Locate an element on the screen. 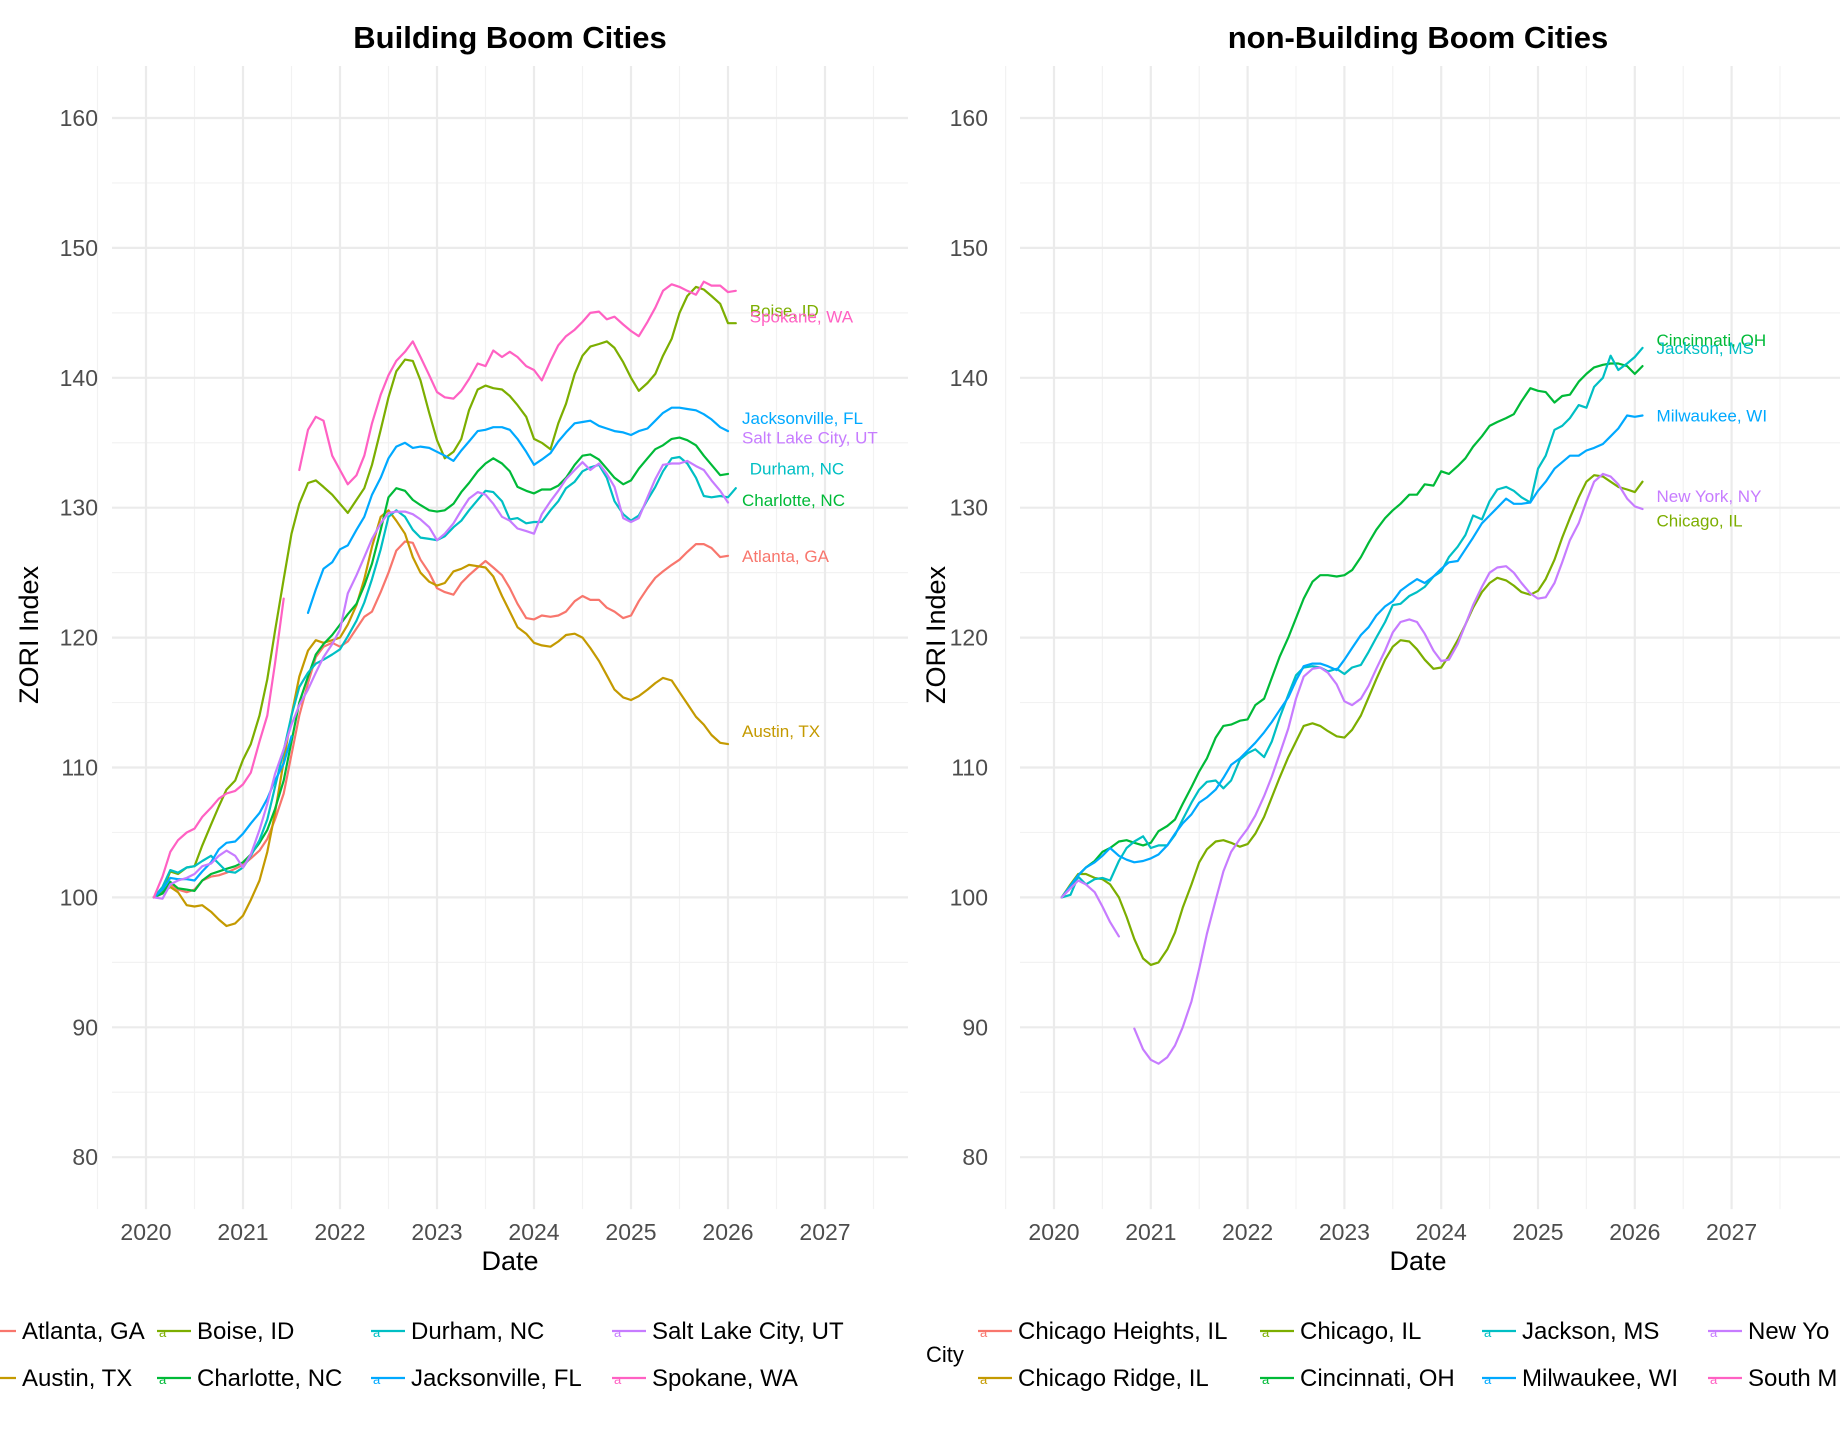 Image resolution: width=1840 pixels, height=1432 pixels. legend-label: South M is located at coordinates (1792, 1378).